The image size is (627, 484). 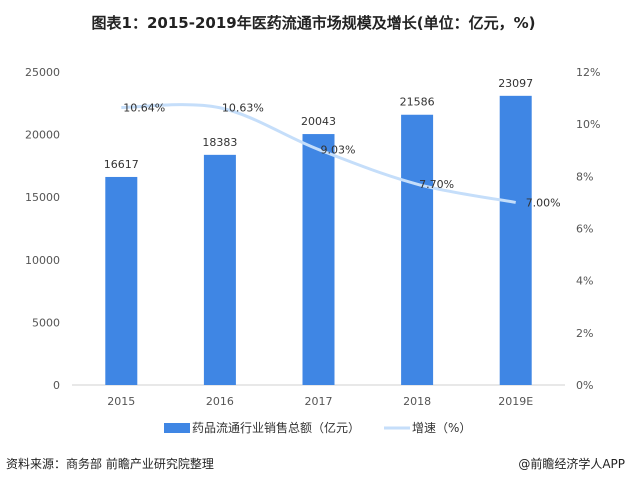 What do you see at coordinates (56, 385) in the screenshot?
I see `y-tick-label: 0` at bounding box center [56, 385].